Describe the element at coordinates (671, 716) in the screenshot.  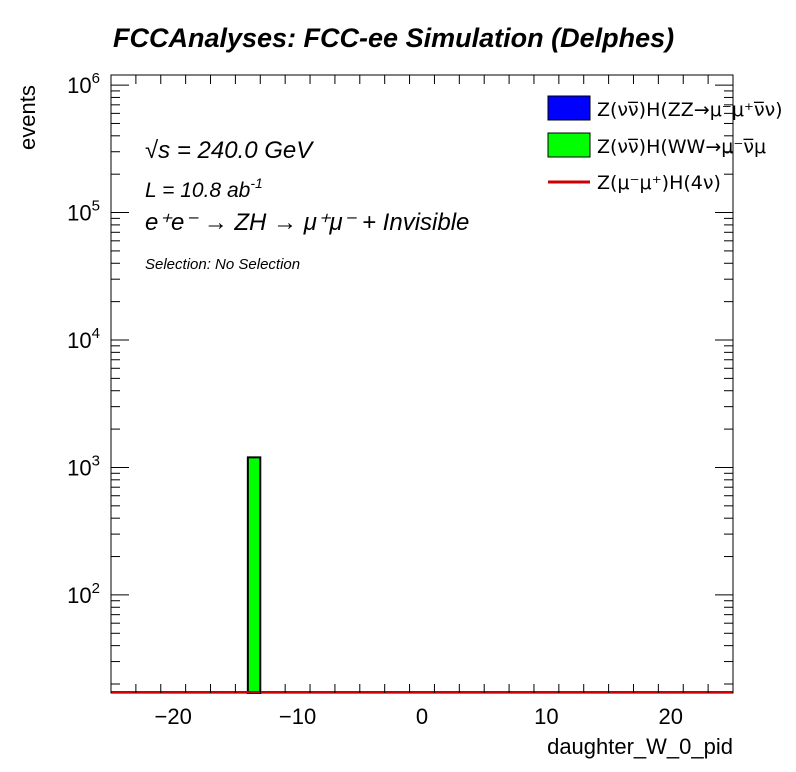
I see `x-tick-label: 20` at that location.